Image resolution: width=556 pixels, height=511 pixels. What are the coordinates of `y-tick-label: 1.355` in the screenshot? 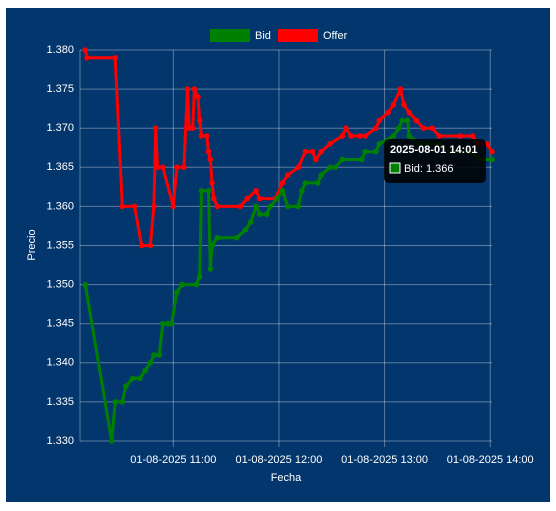 It's located at (60, 245).